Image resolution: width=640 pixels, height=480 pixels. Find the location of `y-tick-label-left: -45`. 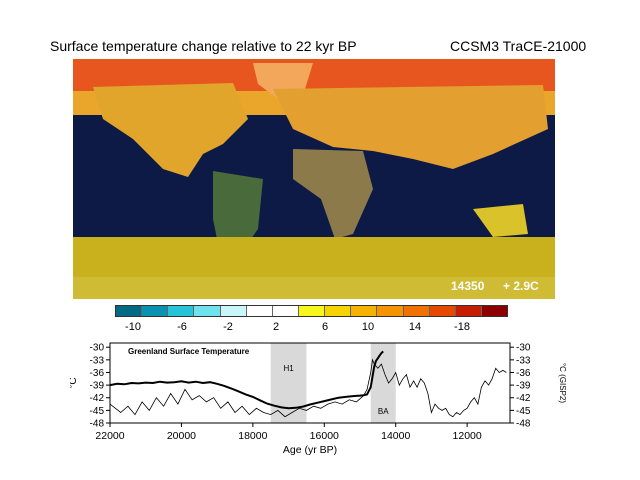

y-tick-label-left: -45 is located at coordinates (97, 411).